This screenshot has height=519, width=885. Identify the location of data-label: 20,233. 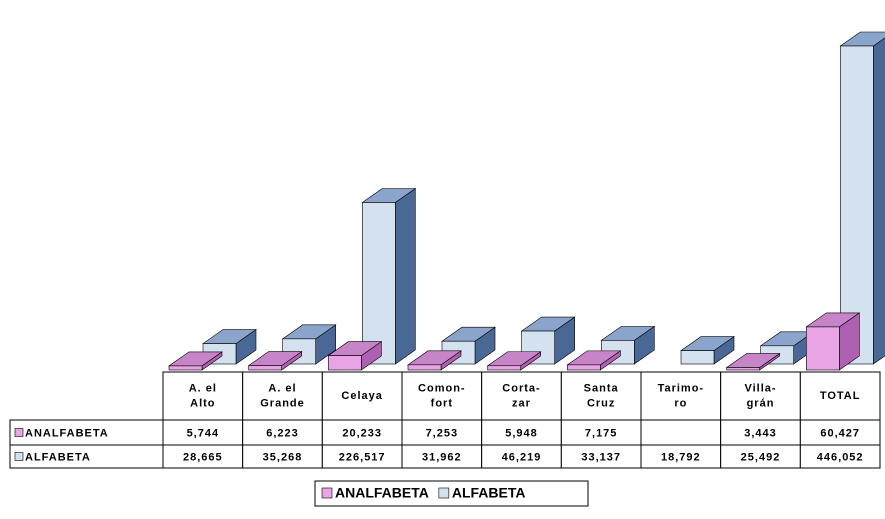
(362, 433).